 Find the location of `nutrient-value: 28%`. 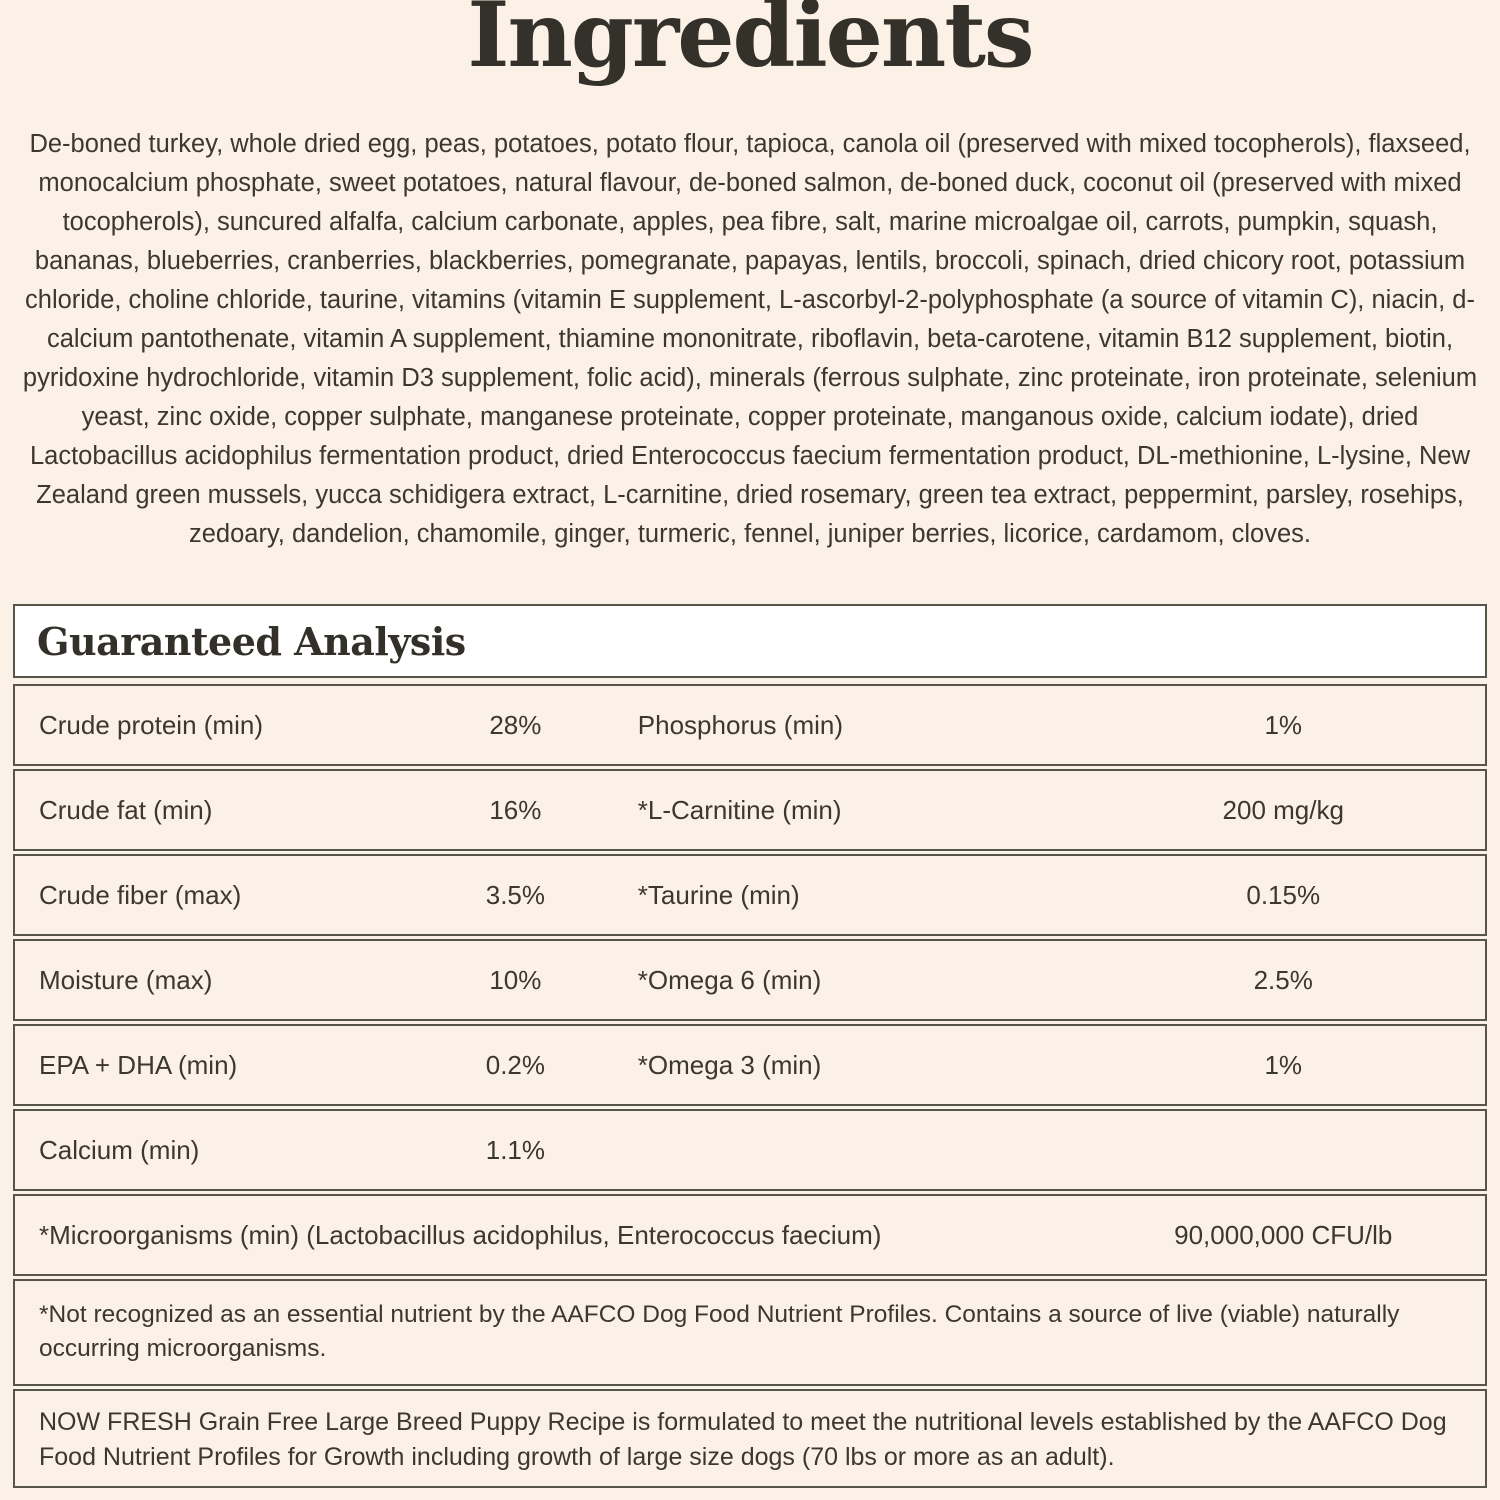

nutrient-value: 28% is located at coordinates (515, 724).